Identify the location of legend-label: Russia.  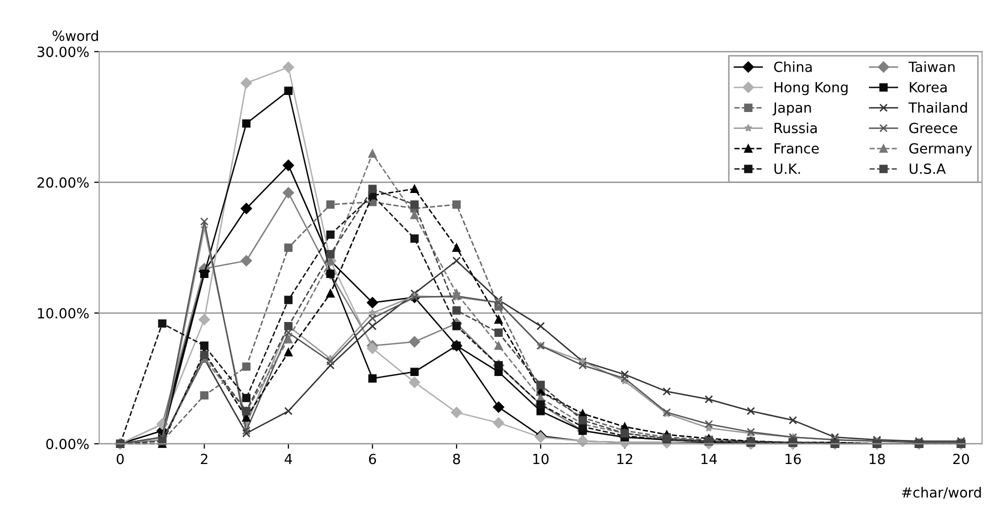
(795, 128).